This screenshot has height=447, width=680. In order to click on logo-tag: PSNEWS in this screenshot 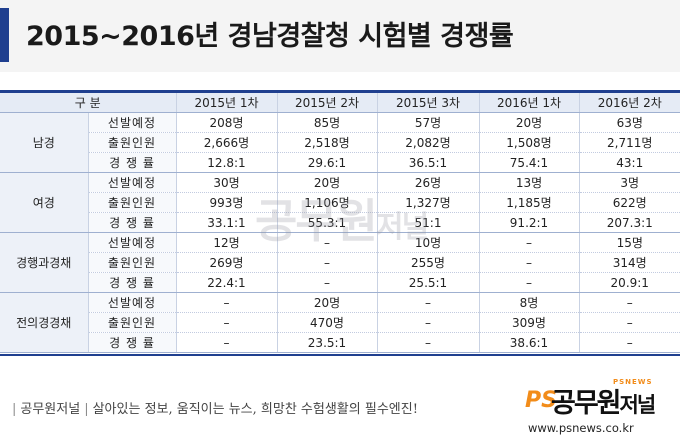, I will do `click(633, 382)`.